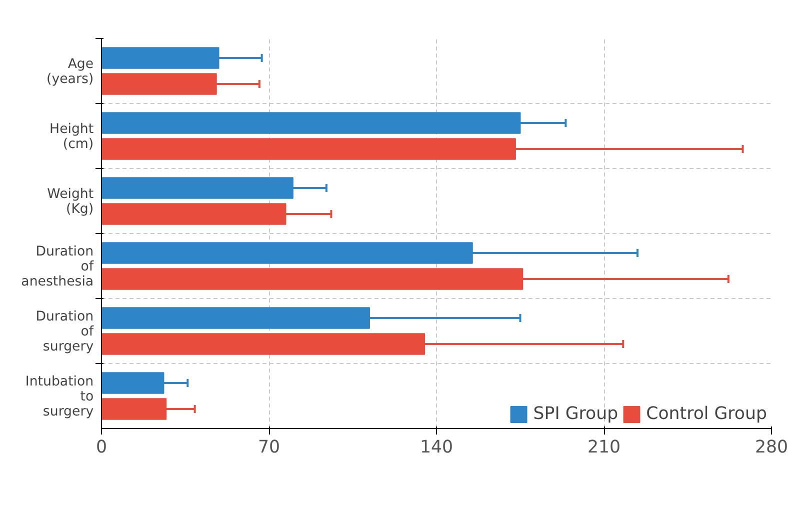  I want to click on x-tick-label: 140, so click(437, 448).